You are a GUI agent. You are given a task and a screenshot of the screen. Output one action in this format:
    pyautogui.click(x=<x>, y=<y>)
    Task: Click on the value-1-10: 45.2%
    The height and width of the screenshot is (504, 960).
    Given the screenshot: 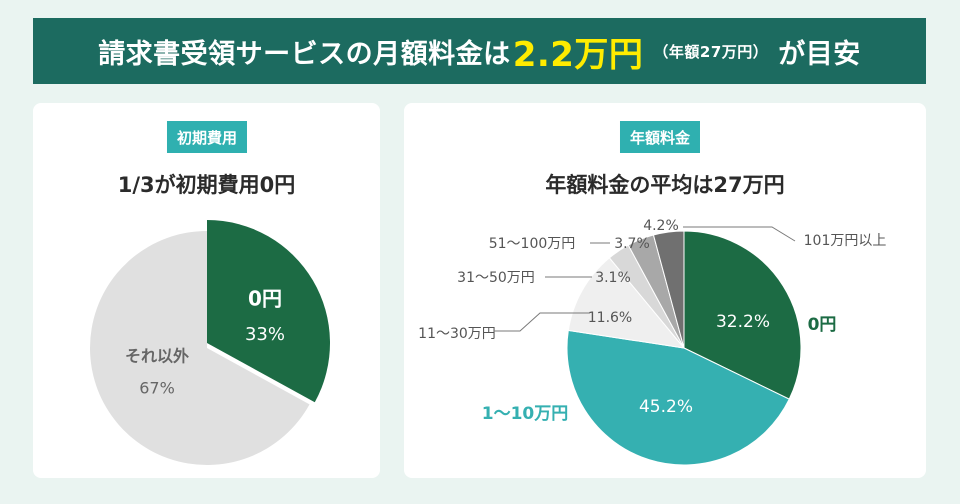 What is the action you would take?
    pyautogui.click(x=666, y=407)
    